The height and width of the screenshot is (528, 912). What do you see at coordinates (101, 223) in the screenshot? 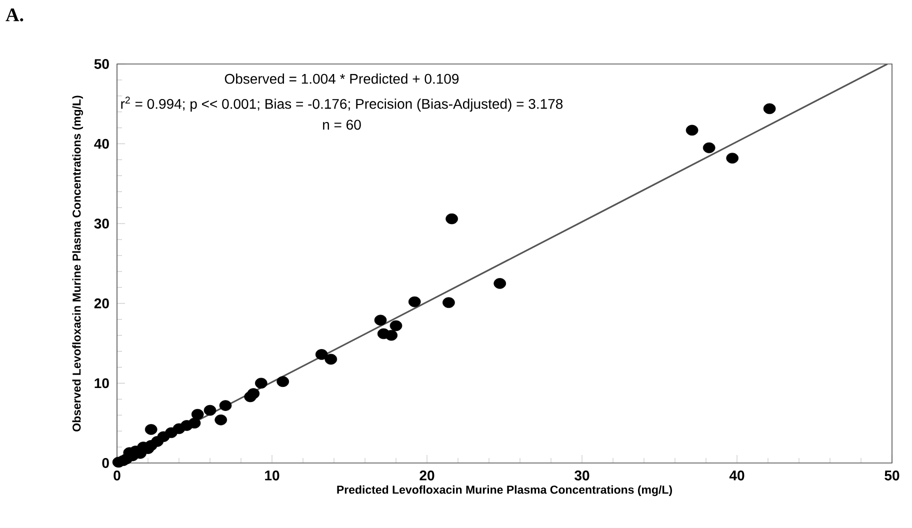
I see `y-tick-label: 30` at bounding box center [101, 223].